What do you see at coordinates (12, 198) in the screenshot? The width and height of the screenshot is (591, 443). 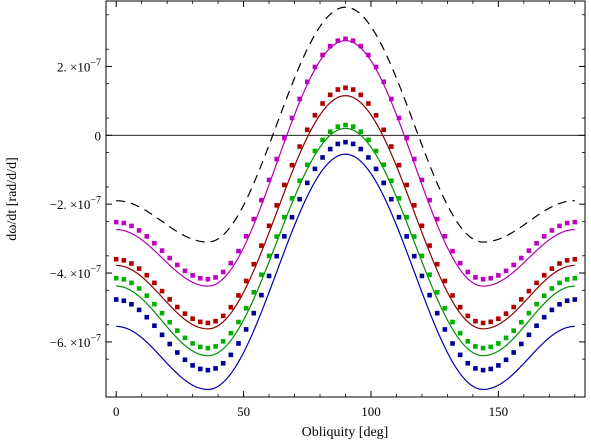 I see `y-axis-label: dω/dt [rad/d/d]` at bounding box center [12, 198].